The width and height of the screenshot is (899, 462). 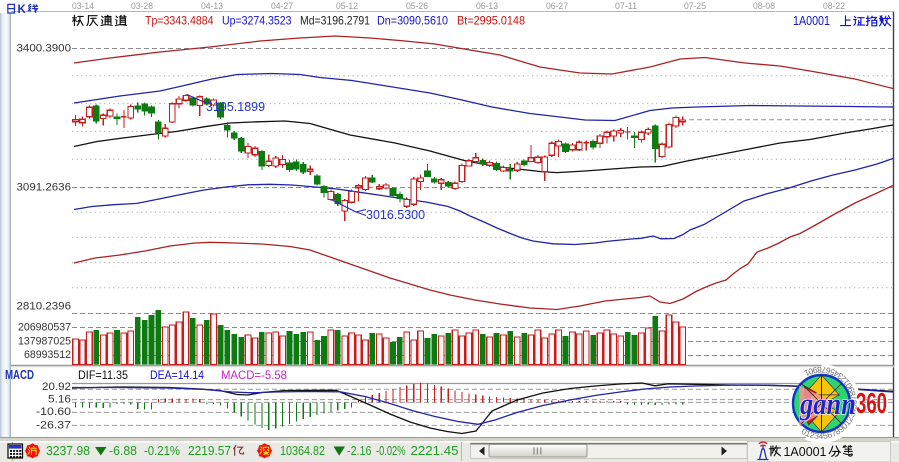 What do you see at coordinates (179, 21) in the screenshot?
I see `svg-text: Tp=3343.4884` at bounding box center [179, 21].